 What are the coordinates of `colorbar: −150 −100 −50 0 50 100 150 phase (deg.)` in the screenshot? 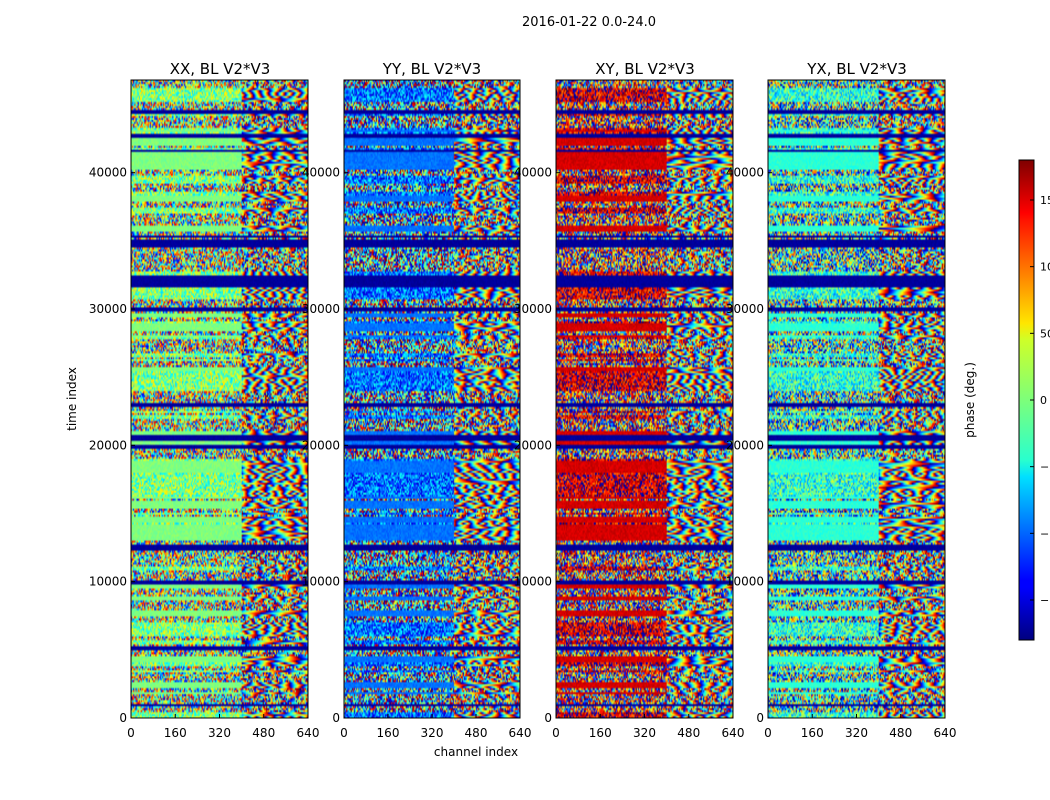 It's located at (1006, 400).